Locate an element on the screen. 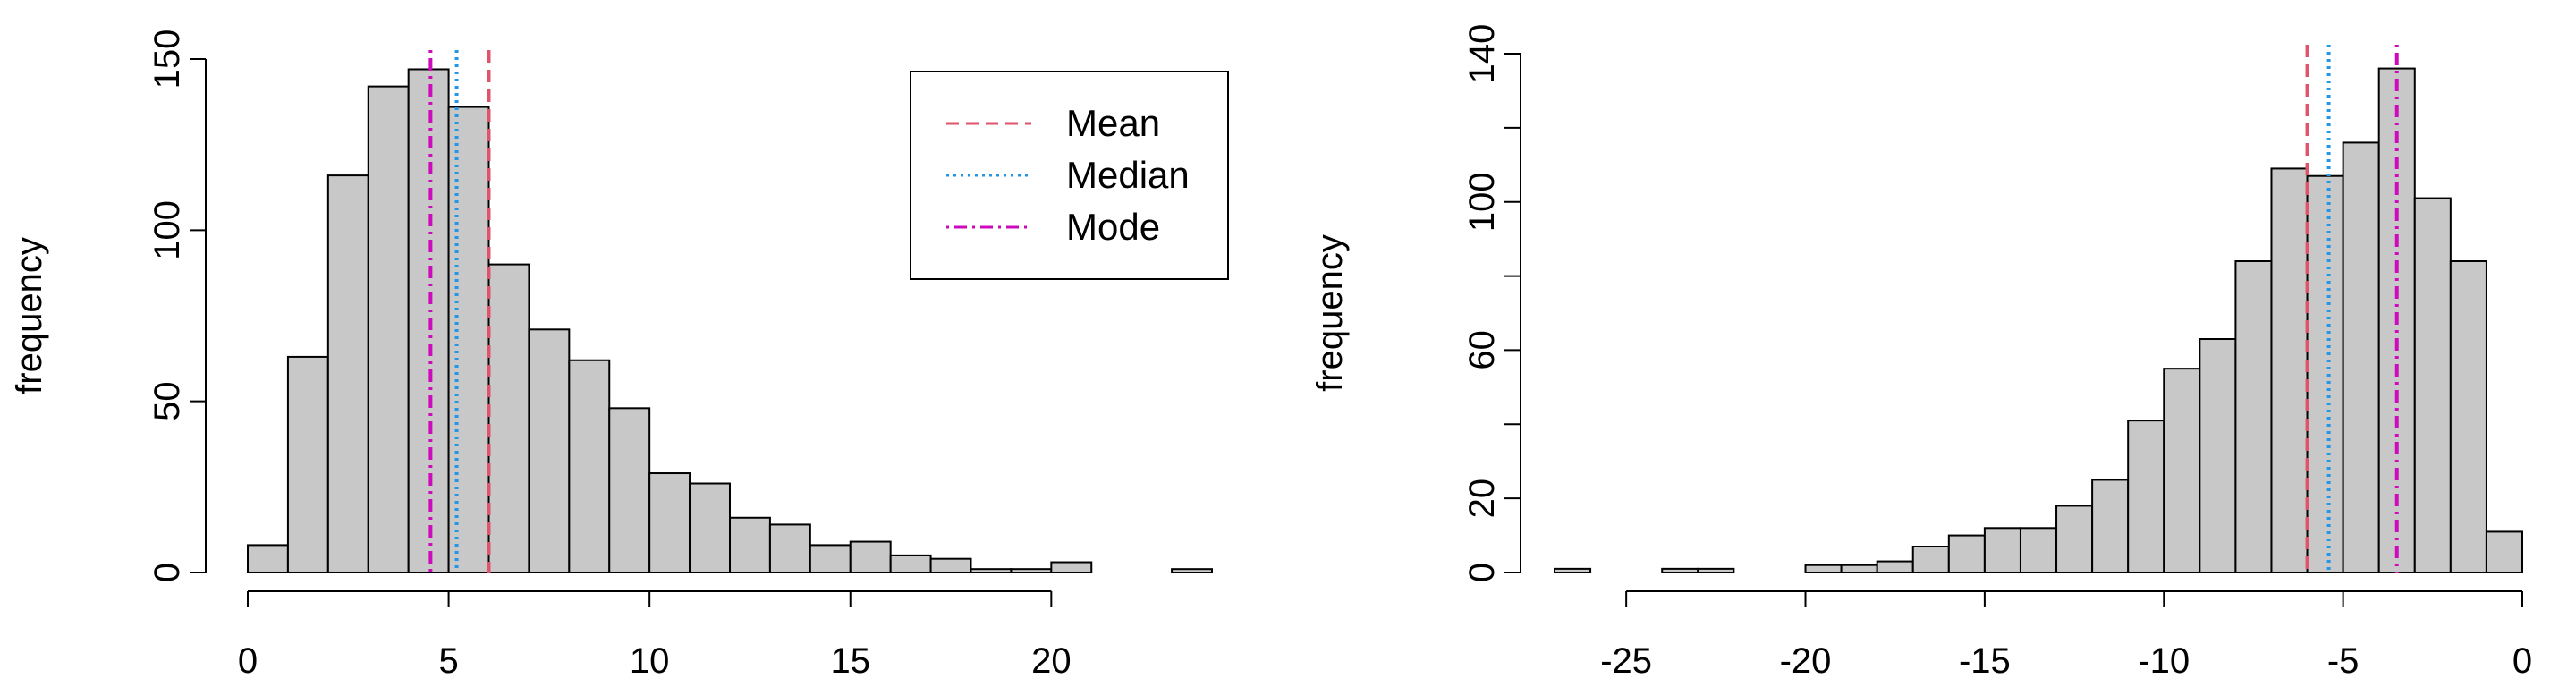  y-axis: 0 50 100 150 is located at coordinates (177, 306).